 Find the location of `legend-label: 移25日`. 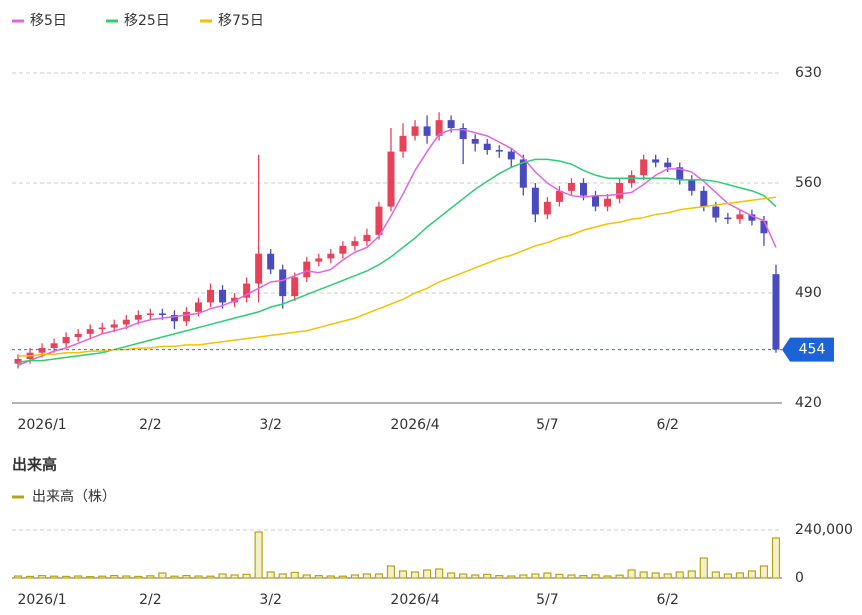

legend-label: 移25日 is located at coordinates (147, 21).